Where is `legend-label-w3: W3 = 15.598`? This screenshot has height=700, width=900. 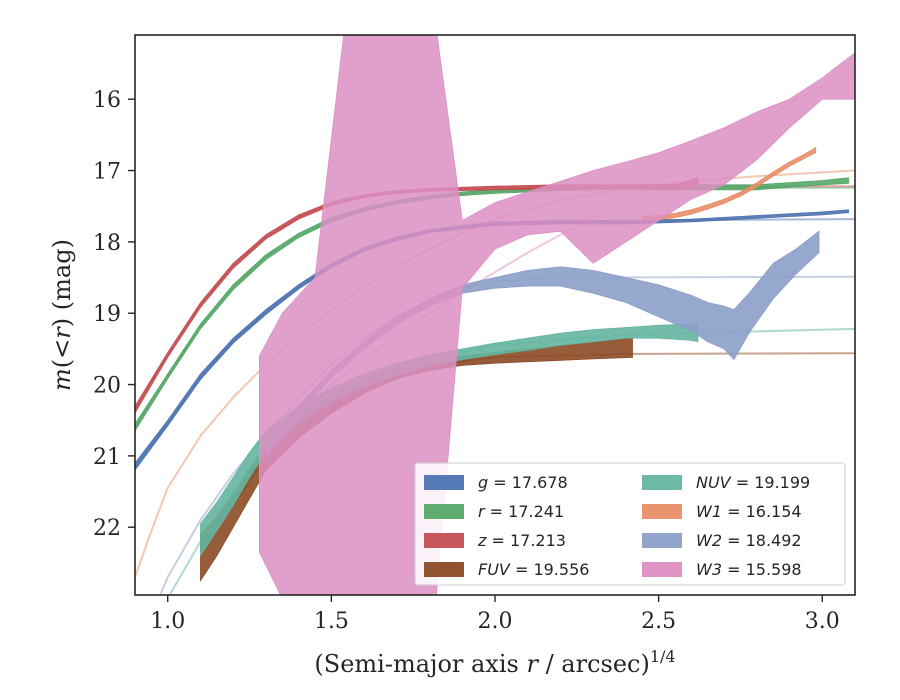 legend-label-w3: W3 = 15.598 is located at coordinates (749, 569).